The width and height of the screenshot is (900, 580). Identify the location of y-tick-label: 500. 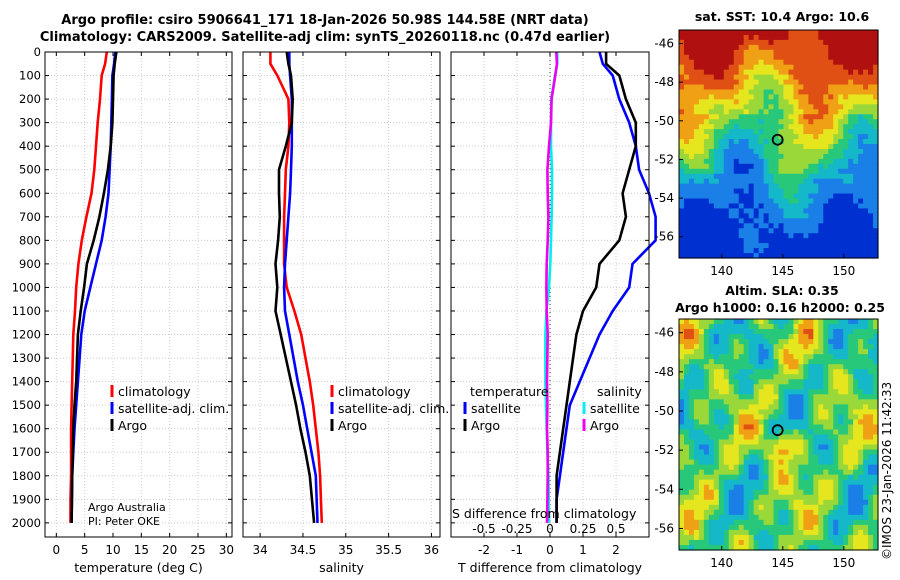
(30, 170).